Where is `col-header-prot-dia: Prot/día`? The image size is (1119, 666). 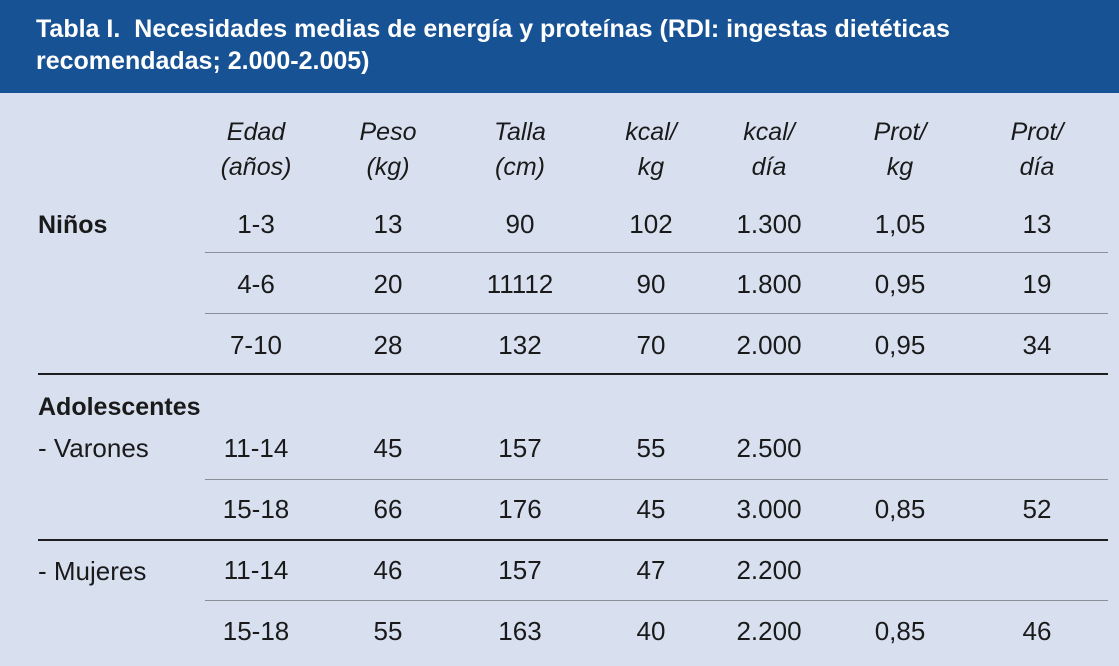 col-header-prot-dia: Prot/día is located at coordinates (1037, 149).